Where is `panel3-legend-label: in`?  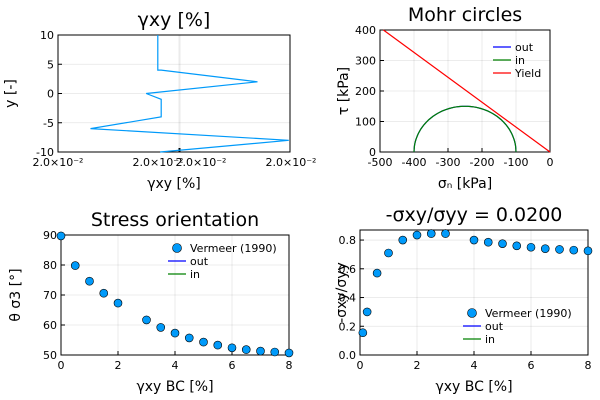 panel3-legend-label: in is located at coordinates (195, 274).